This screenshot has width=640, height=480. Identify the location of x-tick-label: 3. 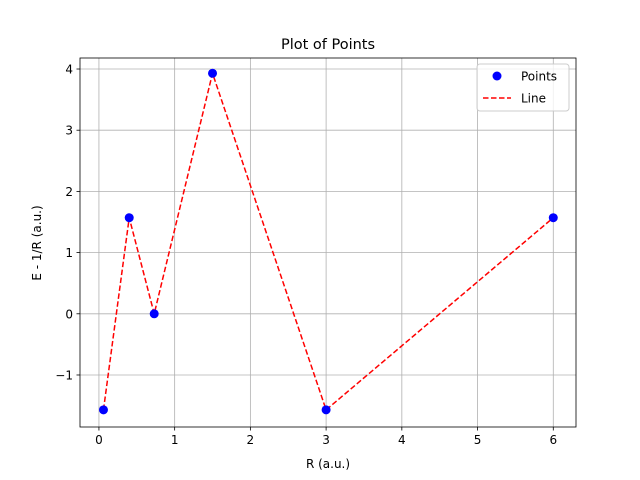
(326, 440).